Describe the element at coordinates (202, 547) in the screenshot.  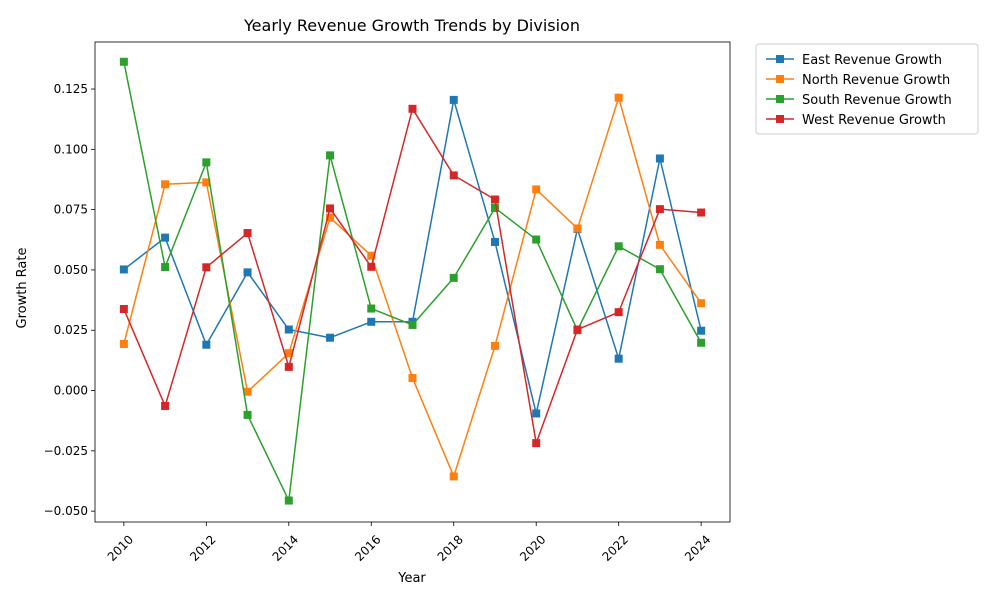
I see `x-tick-label: 2012` at that location.